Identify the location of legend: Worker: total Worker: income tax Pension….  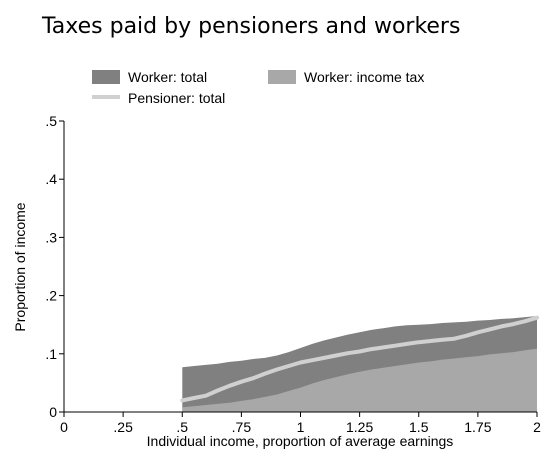
(258, 87).